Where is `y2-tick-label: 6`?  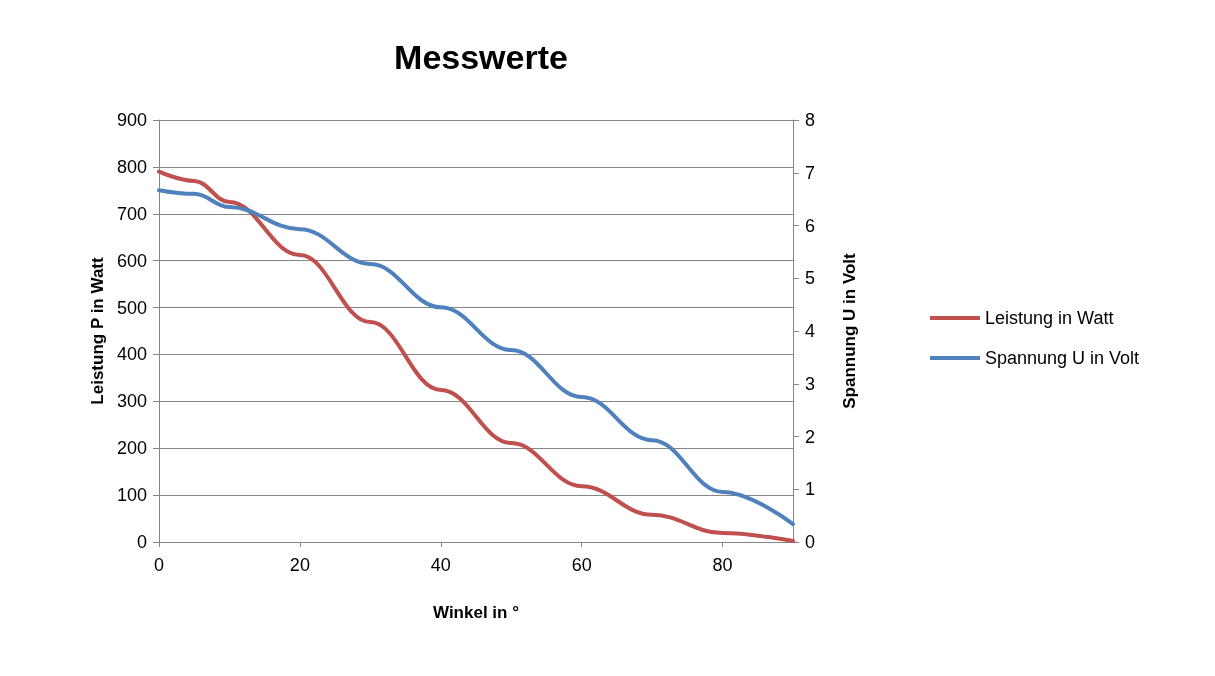
y2-tick-label: 6 is located at coordinates (810, 225).